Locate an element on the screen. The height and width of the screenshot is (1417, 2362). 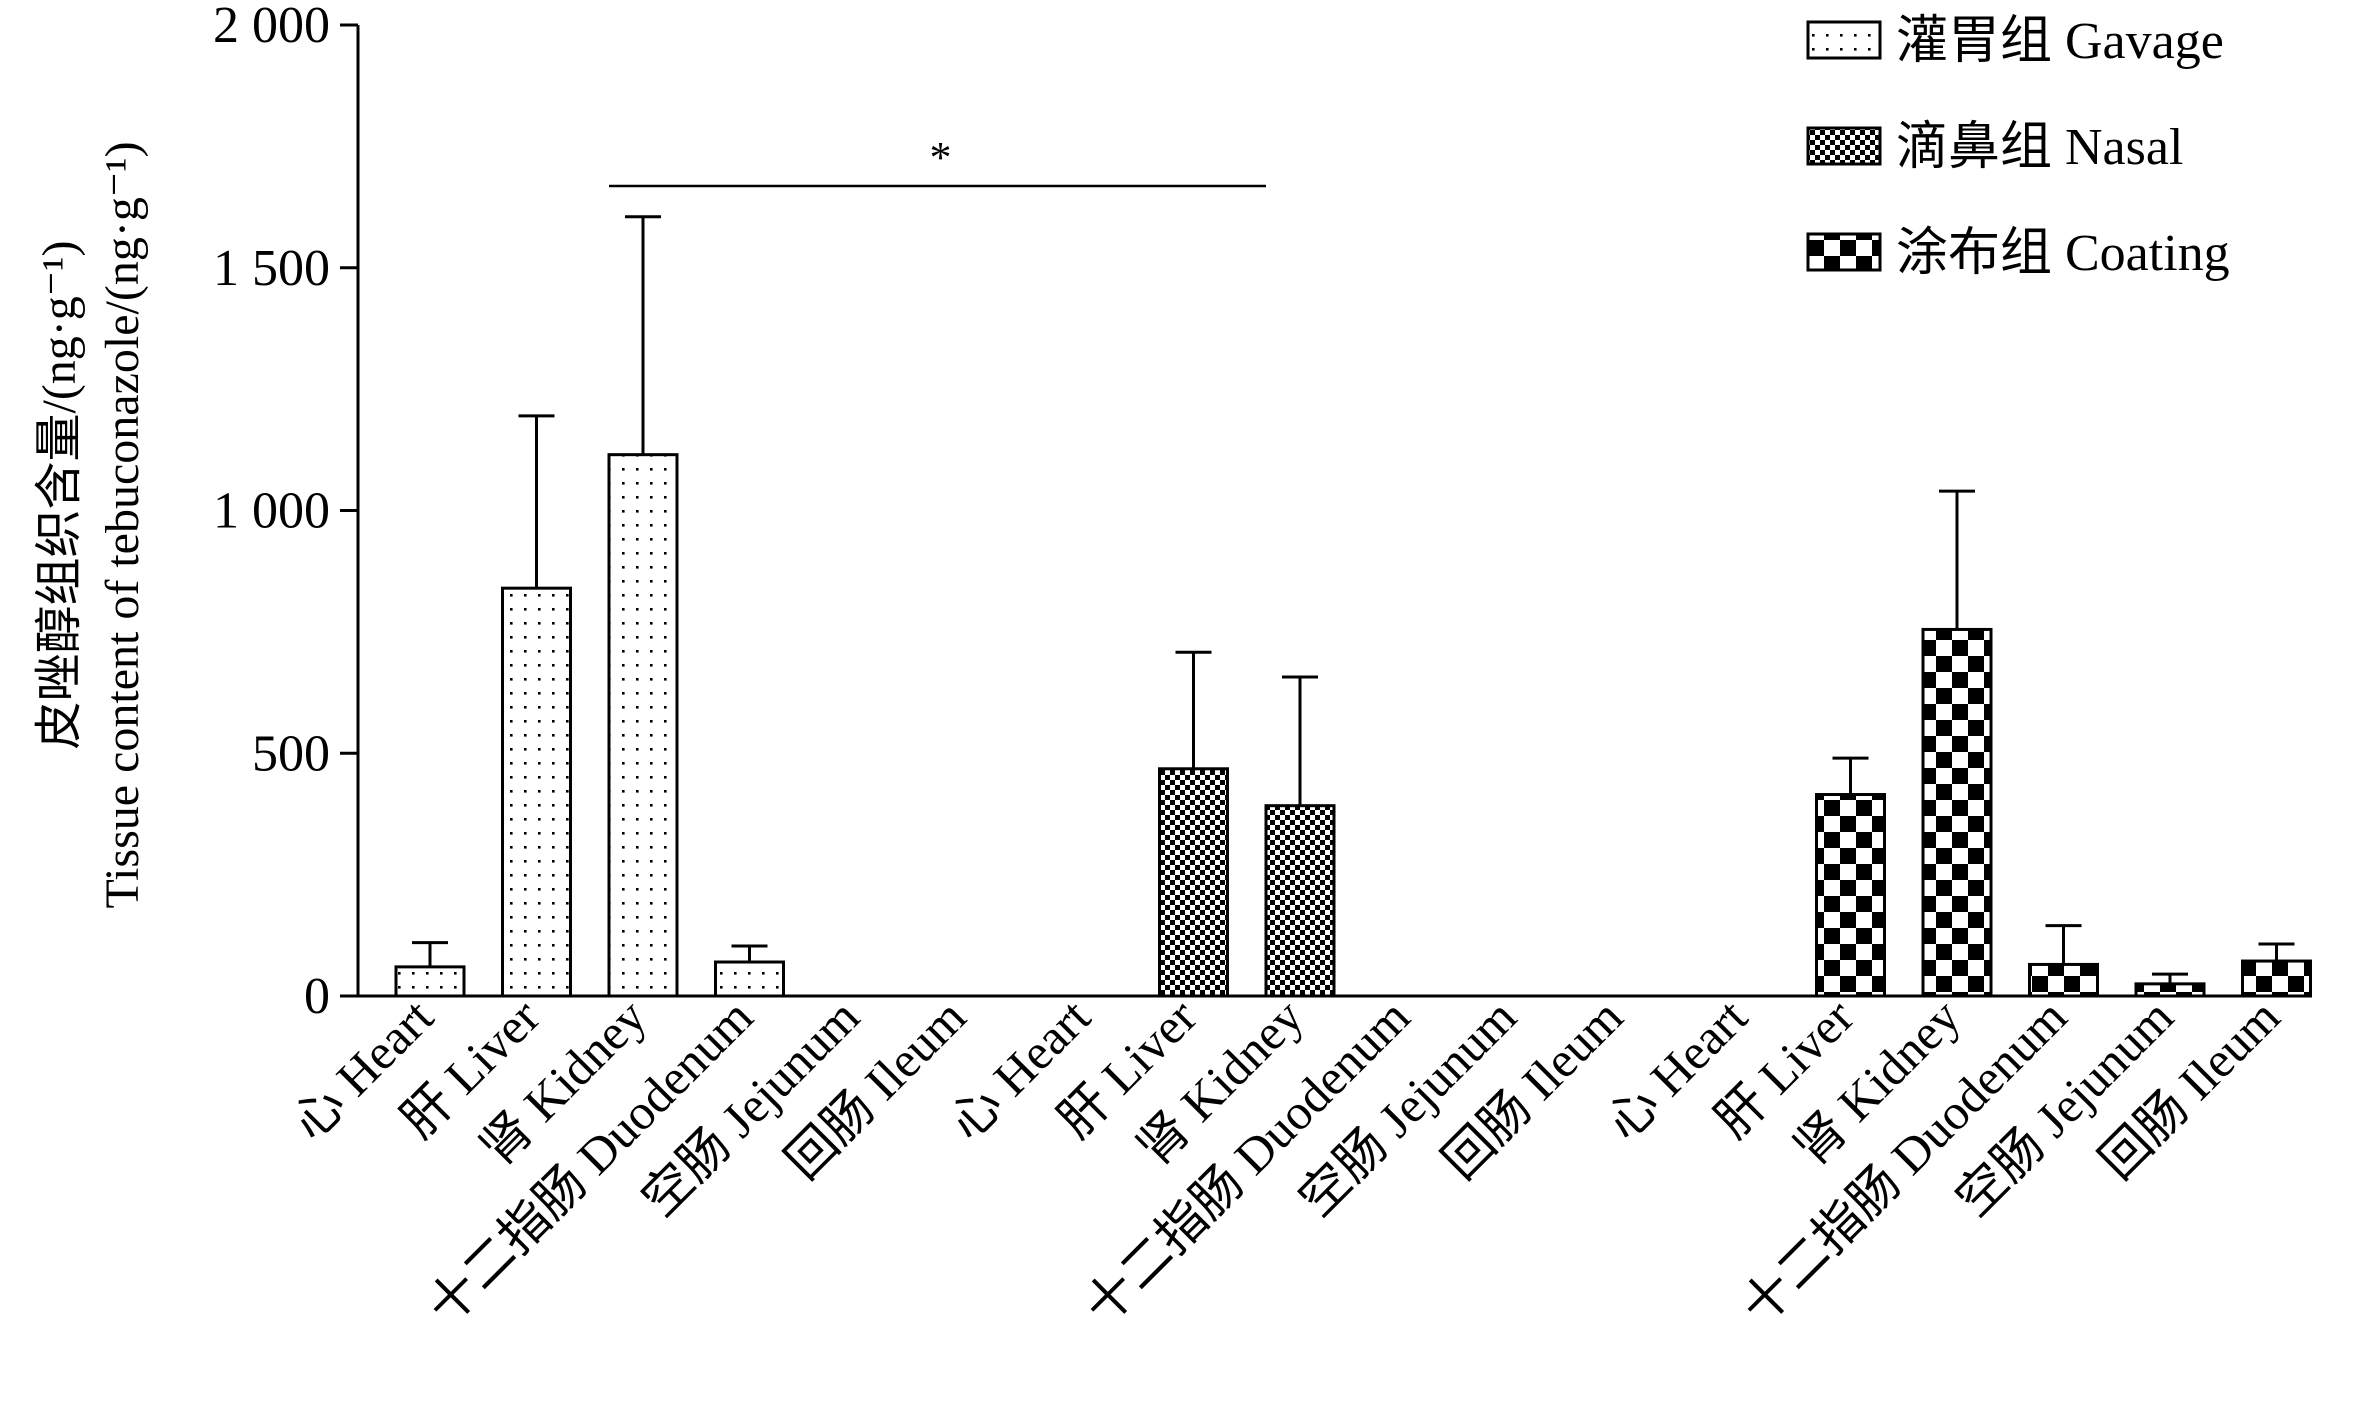
y-axis-title-line1: 皮唑醇组织含量/(ng·g⁻¹) is located at coordinates (59, 494).